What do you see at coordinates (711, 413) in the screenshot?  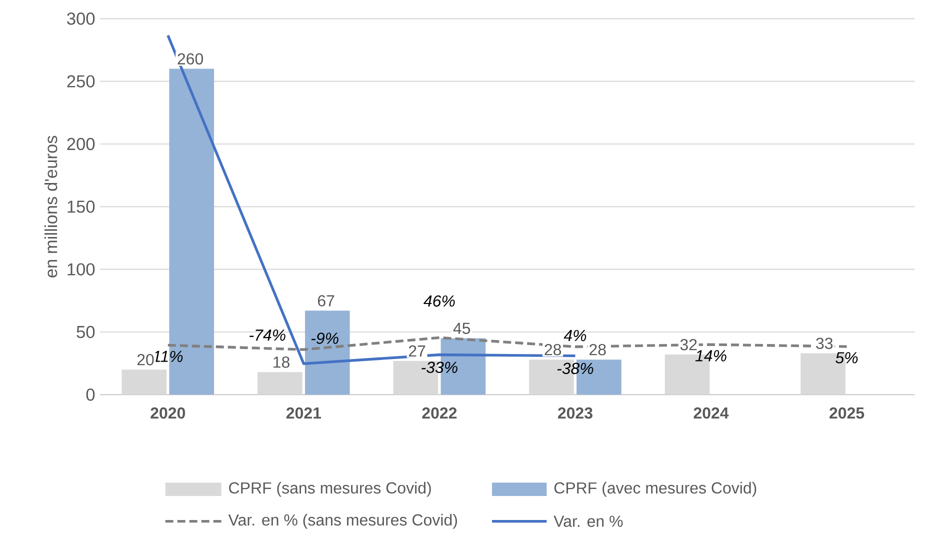 I see `x-tick-label: 2024` at bounding box center [711, 413].